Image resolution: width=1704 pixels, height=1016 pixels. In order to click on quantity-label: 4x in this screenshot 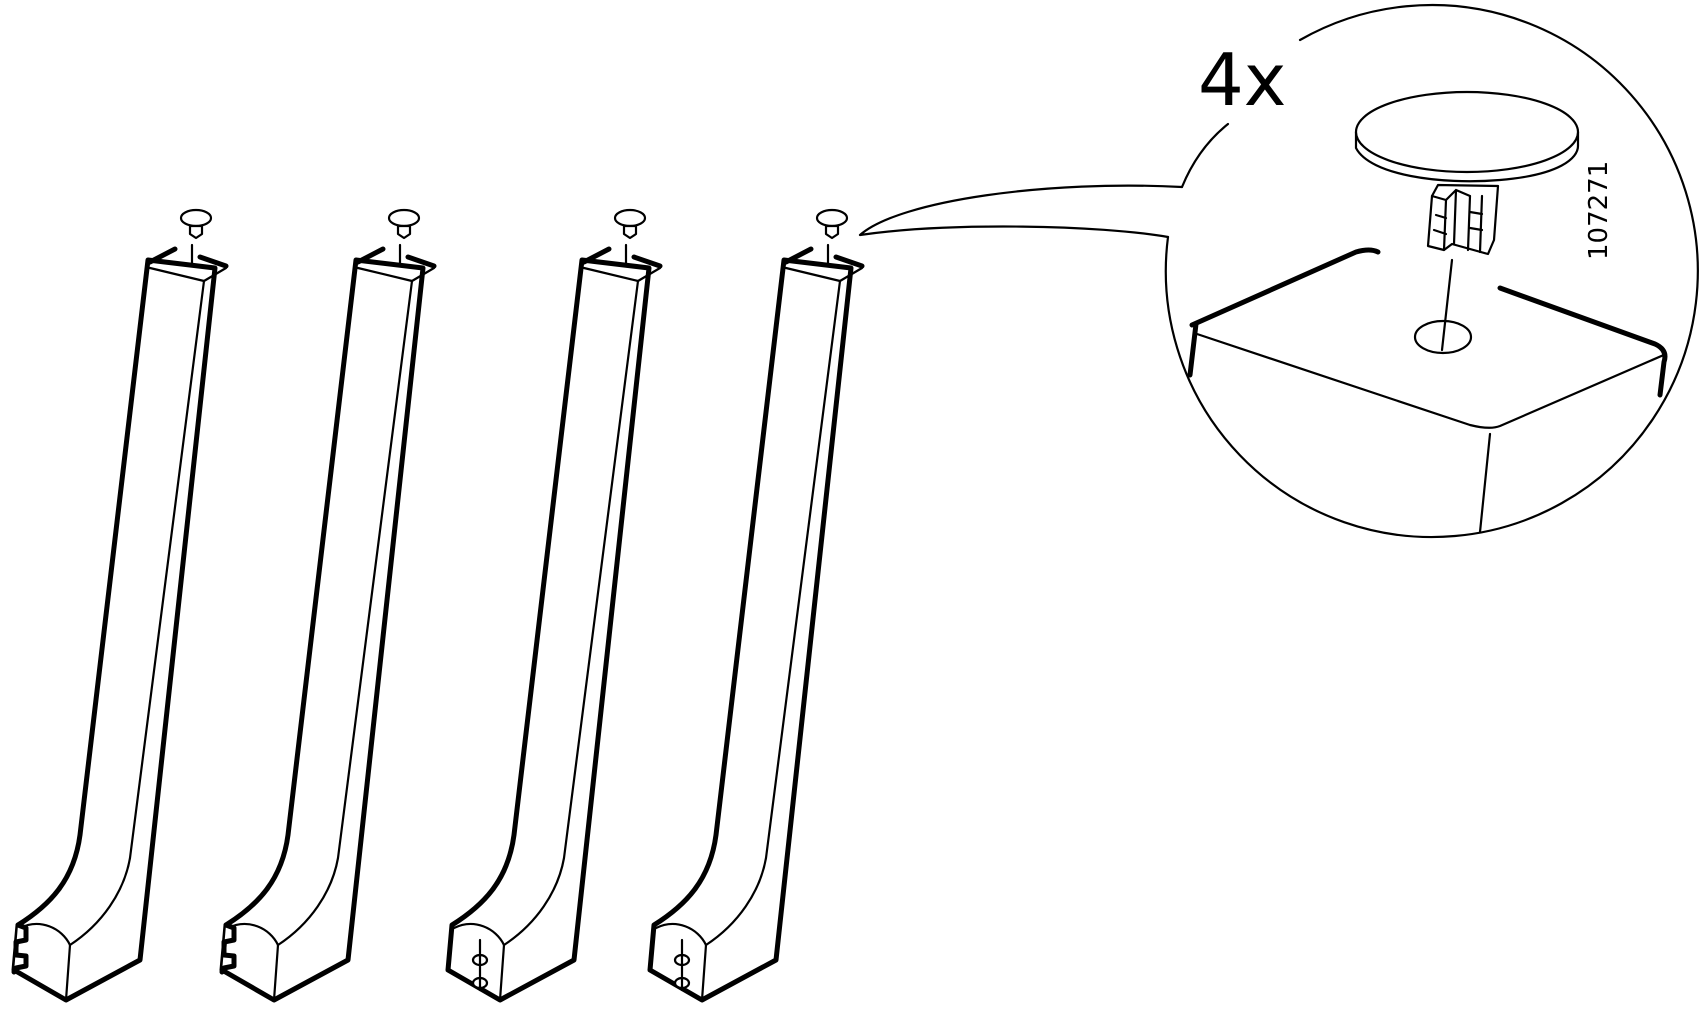, I will do `click(1242, 80)`.